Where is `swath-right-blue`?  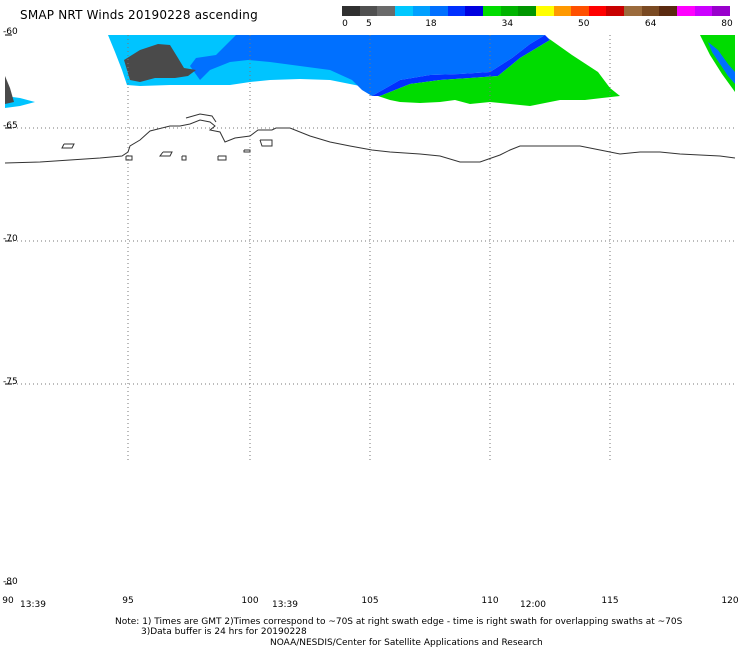
swath-right-blue is located at coordinates (721, 63).